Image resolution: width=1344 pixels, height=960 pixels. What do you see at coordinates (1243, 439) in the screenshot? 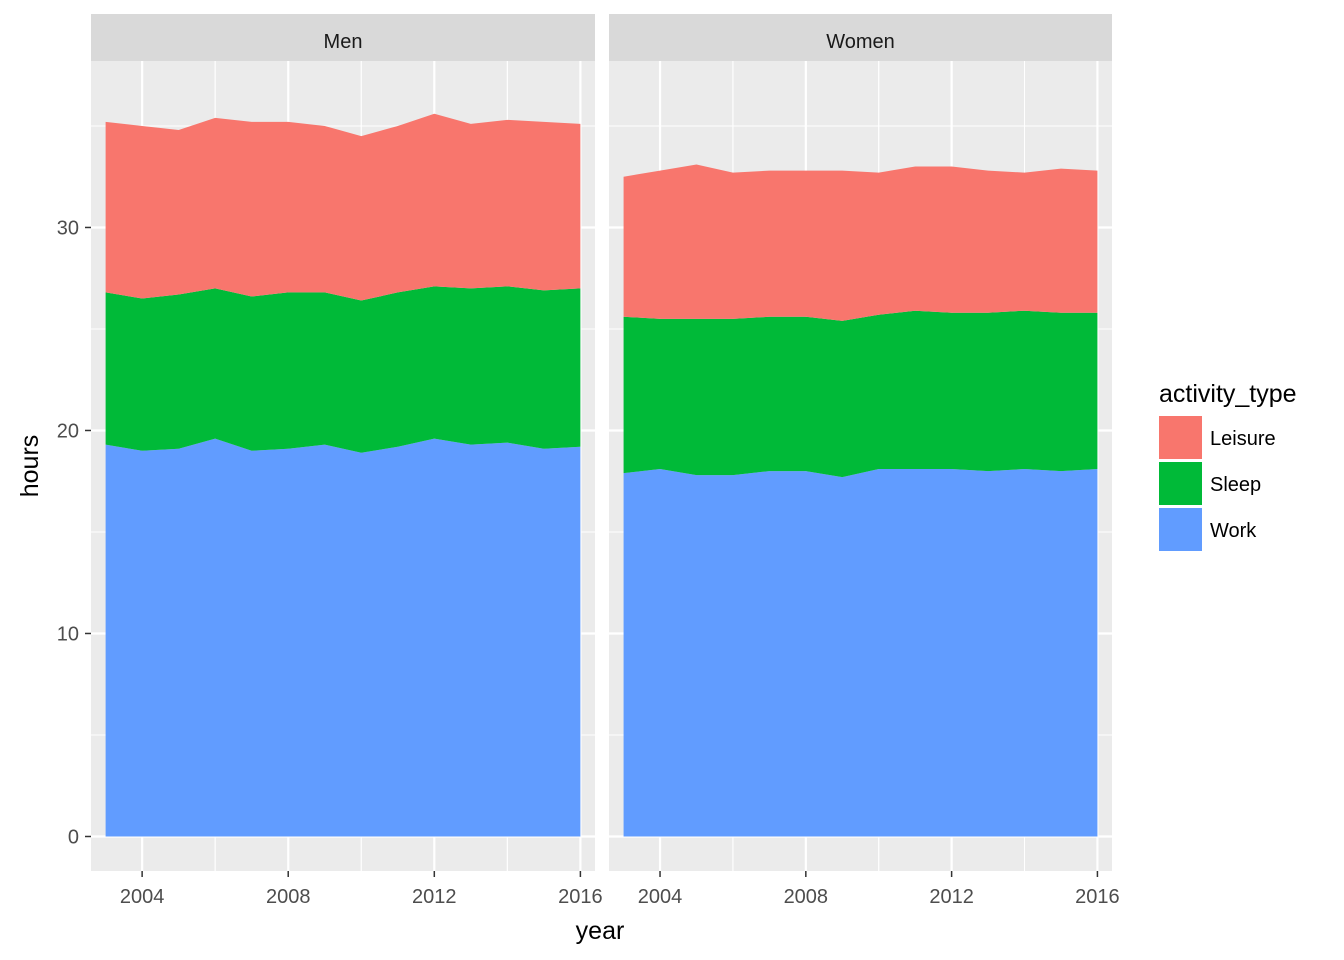
I see `legend-label-leisure: Leisure` at bounding box center [1243, 439].